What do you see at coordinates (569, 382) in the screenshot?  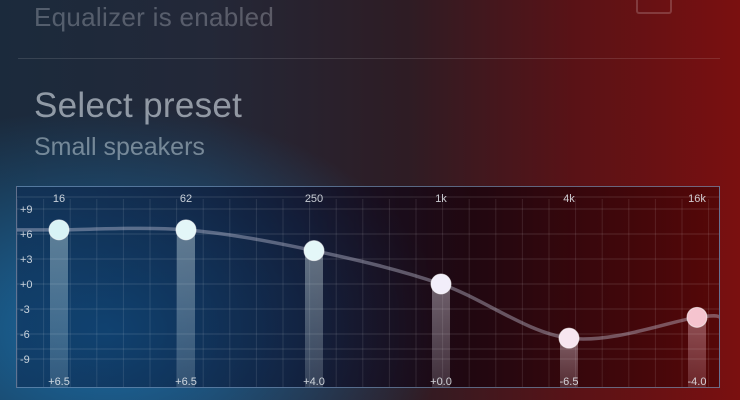 I see `band-value-label-4k: -6.5` at bounding box center [569, 382].